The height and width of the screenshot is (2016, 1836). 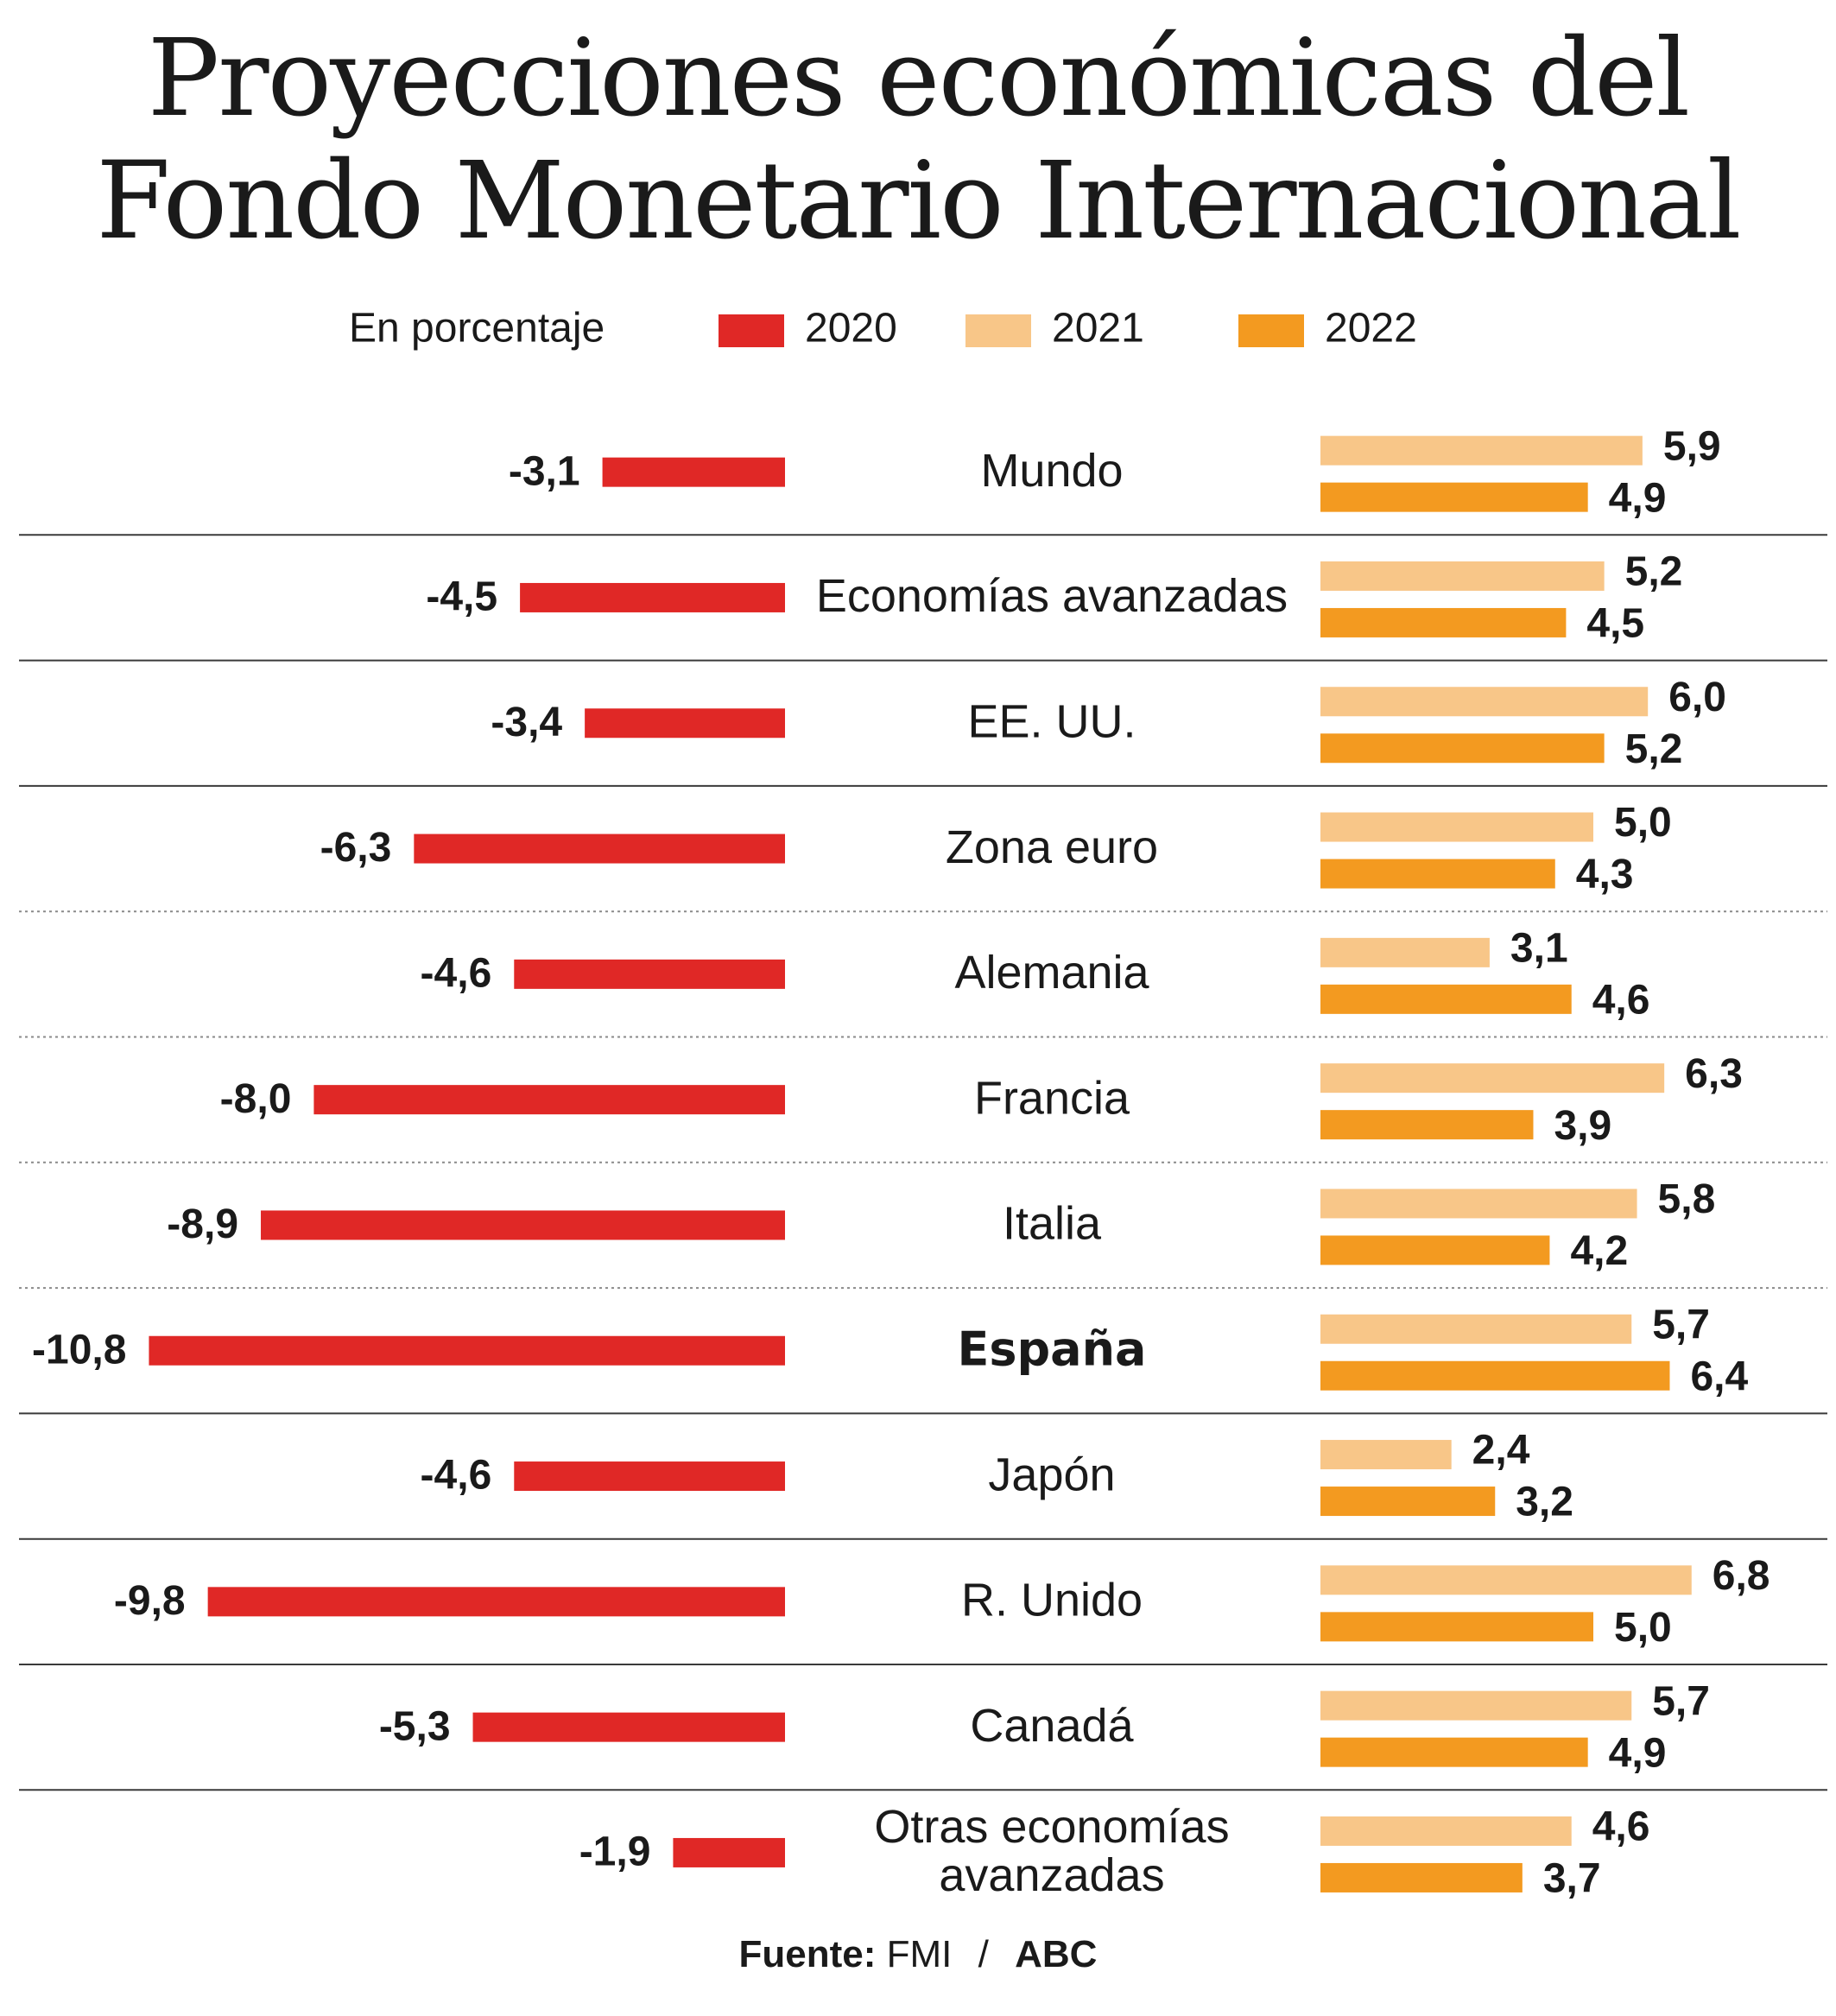 I want to click on legend-unit-label: En porcentaje, so click(x=477, y=329).